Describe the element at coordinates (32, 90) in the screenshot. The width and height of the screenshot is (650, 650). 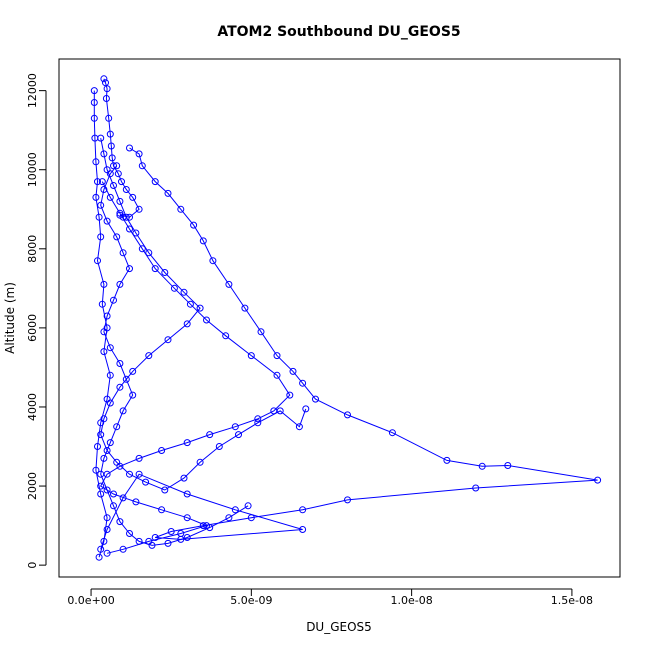
I see `y-tick-label: 12000` at that location.